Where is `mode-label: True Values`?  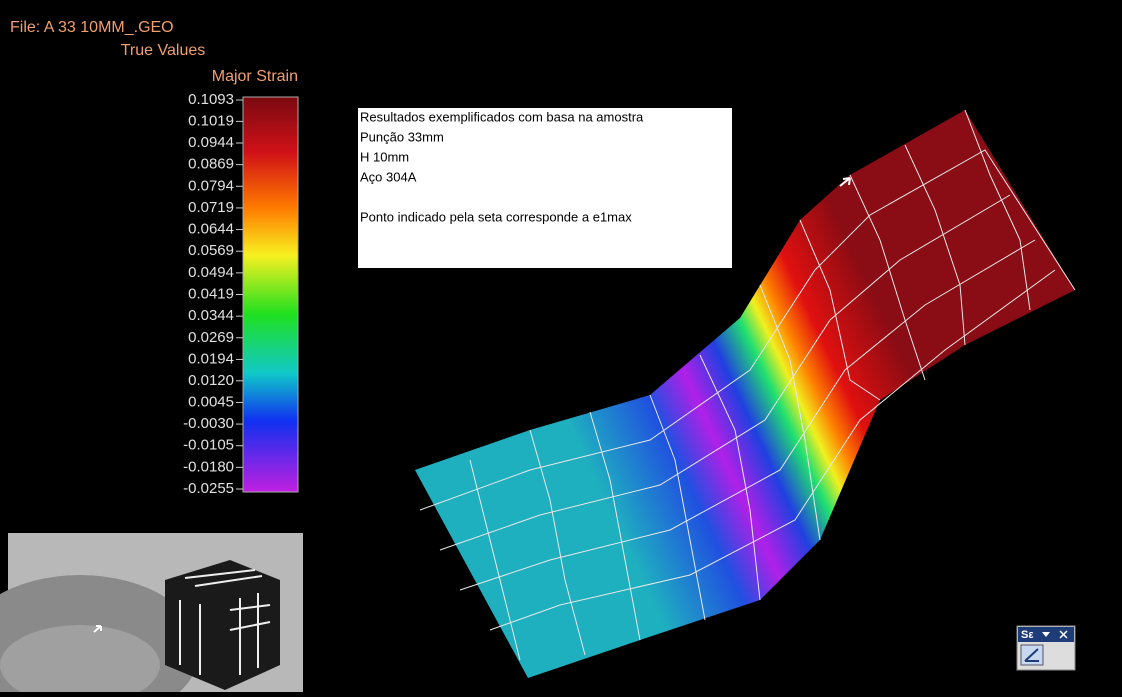
mode-label: True Values is located at coordinates (163, 50).